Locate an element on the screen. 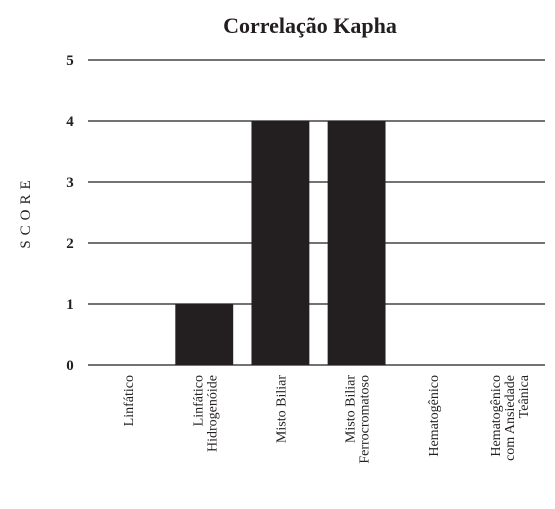 This screenshot has width=555, height=509. x-tick-label: Misto BiliarFerrocromatoso is located at coordinates (358, 419).